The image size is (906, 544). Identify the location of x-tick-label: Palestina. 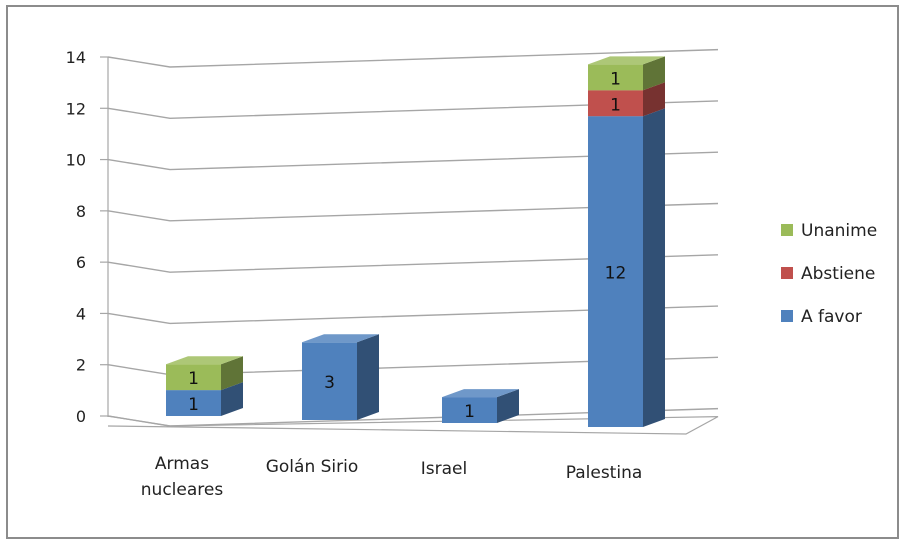
(604, 473).